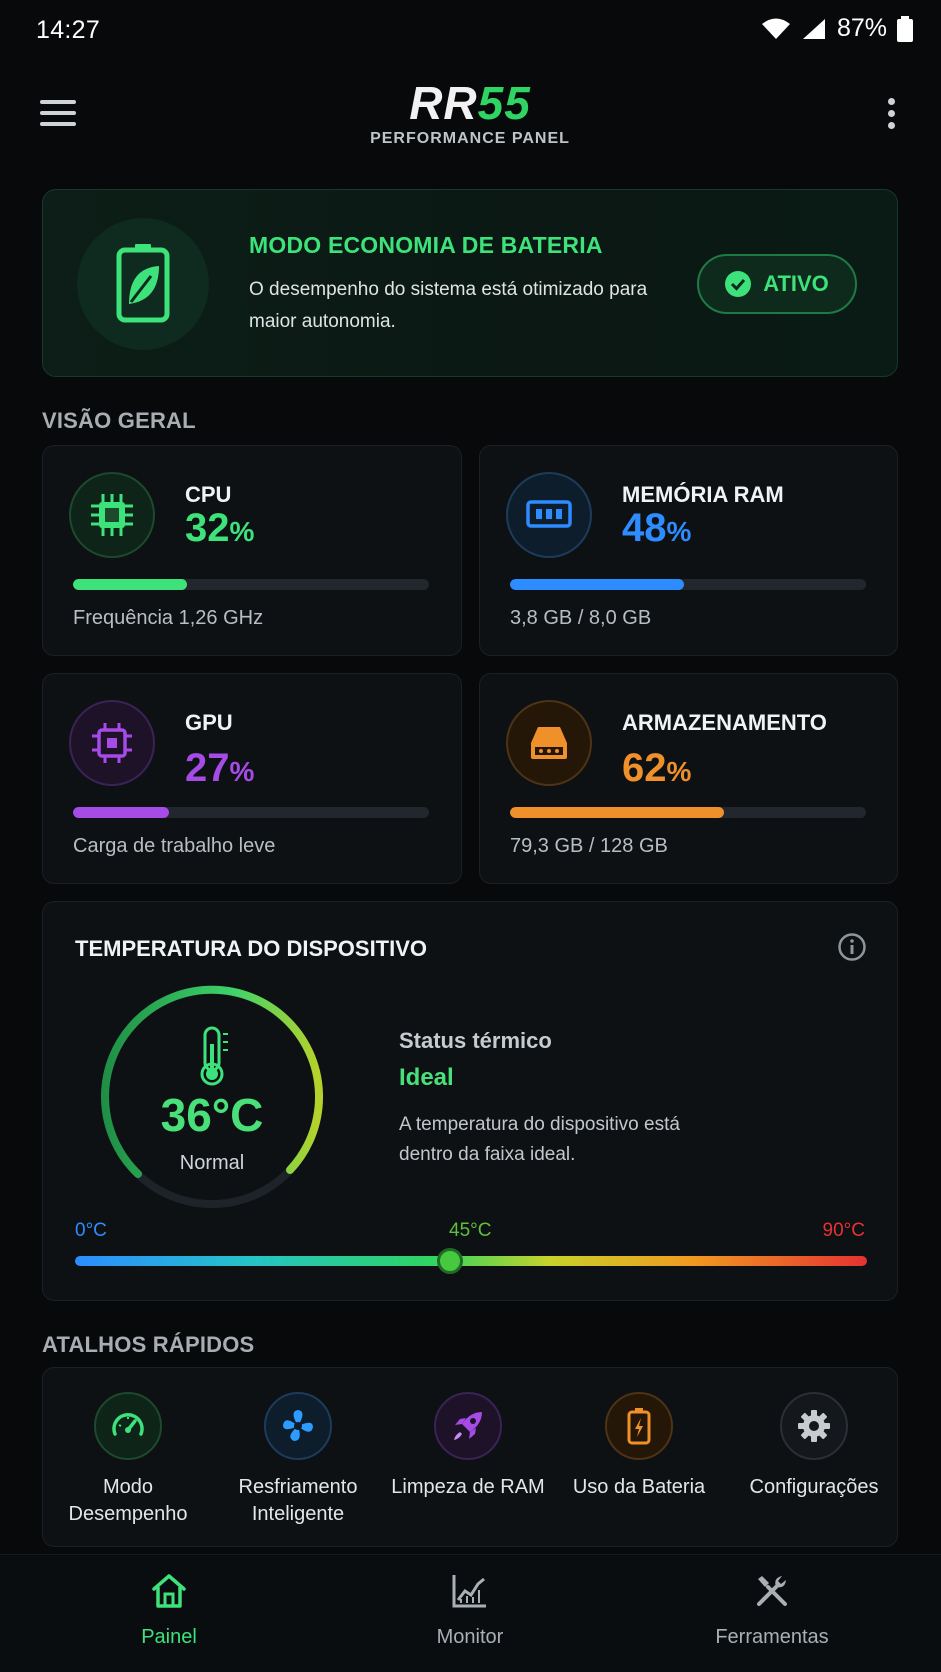 This screenshot has width=941, height=1672. I want to click on status-indicators: 87%, so click(837, 28).